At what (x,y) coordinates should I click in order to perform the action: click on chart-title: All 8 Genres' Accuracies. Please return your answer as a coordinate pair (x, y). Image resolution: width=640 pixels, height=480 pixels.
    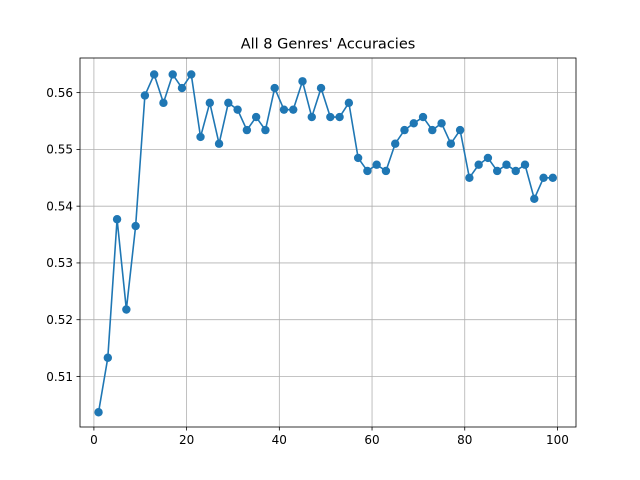
    Looking at the image, I should click on (328, 45).